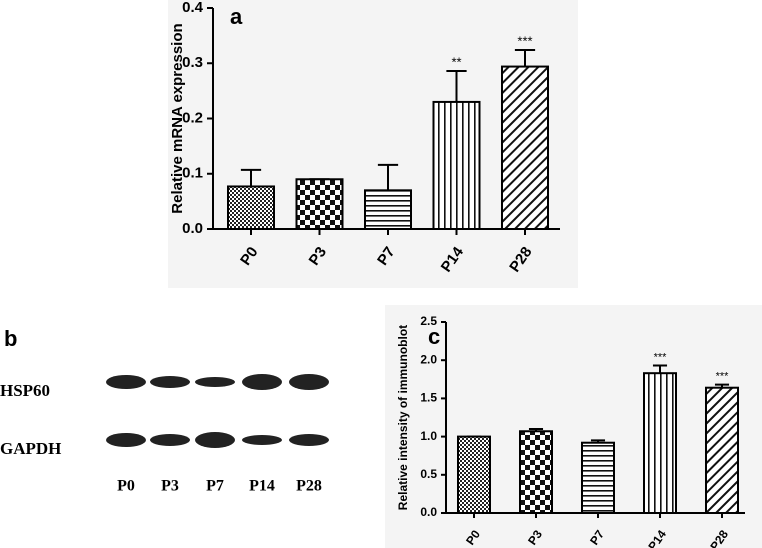 The height and width of the screenshot is (548, 762). I want to click on y-tick-label: 1.0, so click(428, 436).